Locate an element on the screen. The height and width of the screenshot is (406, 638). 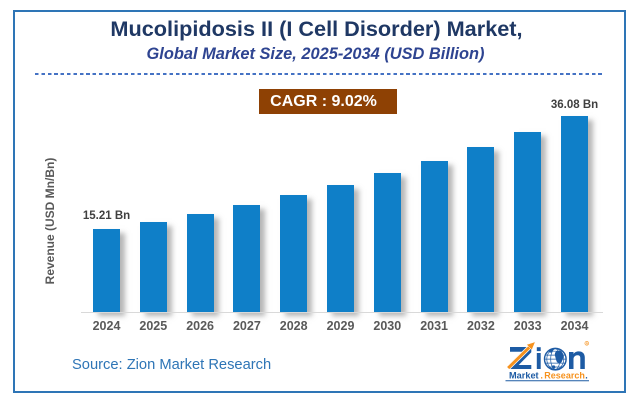
svg-text: Market is located at coordinates (524, 375).